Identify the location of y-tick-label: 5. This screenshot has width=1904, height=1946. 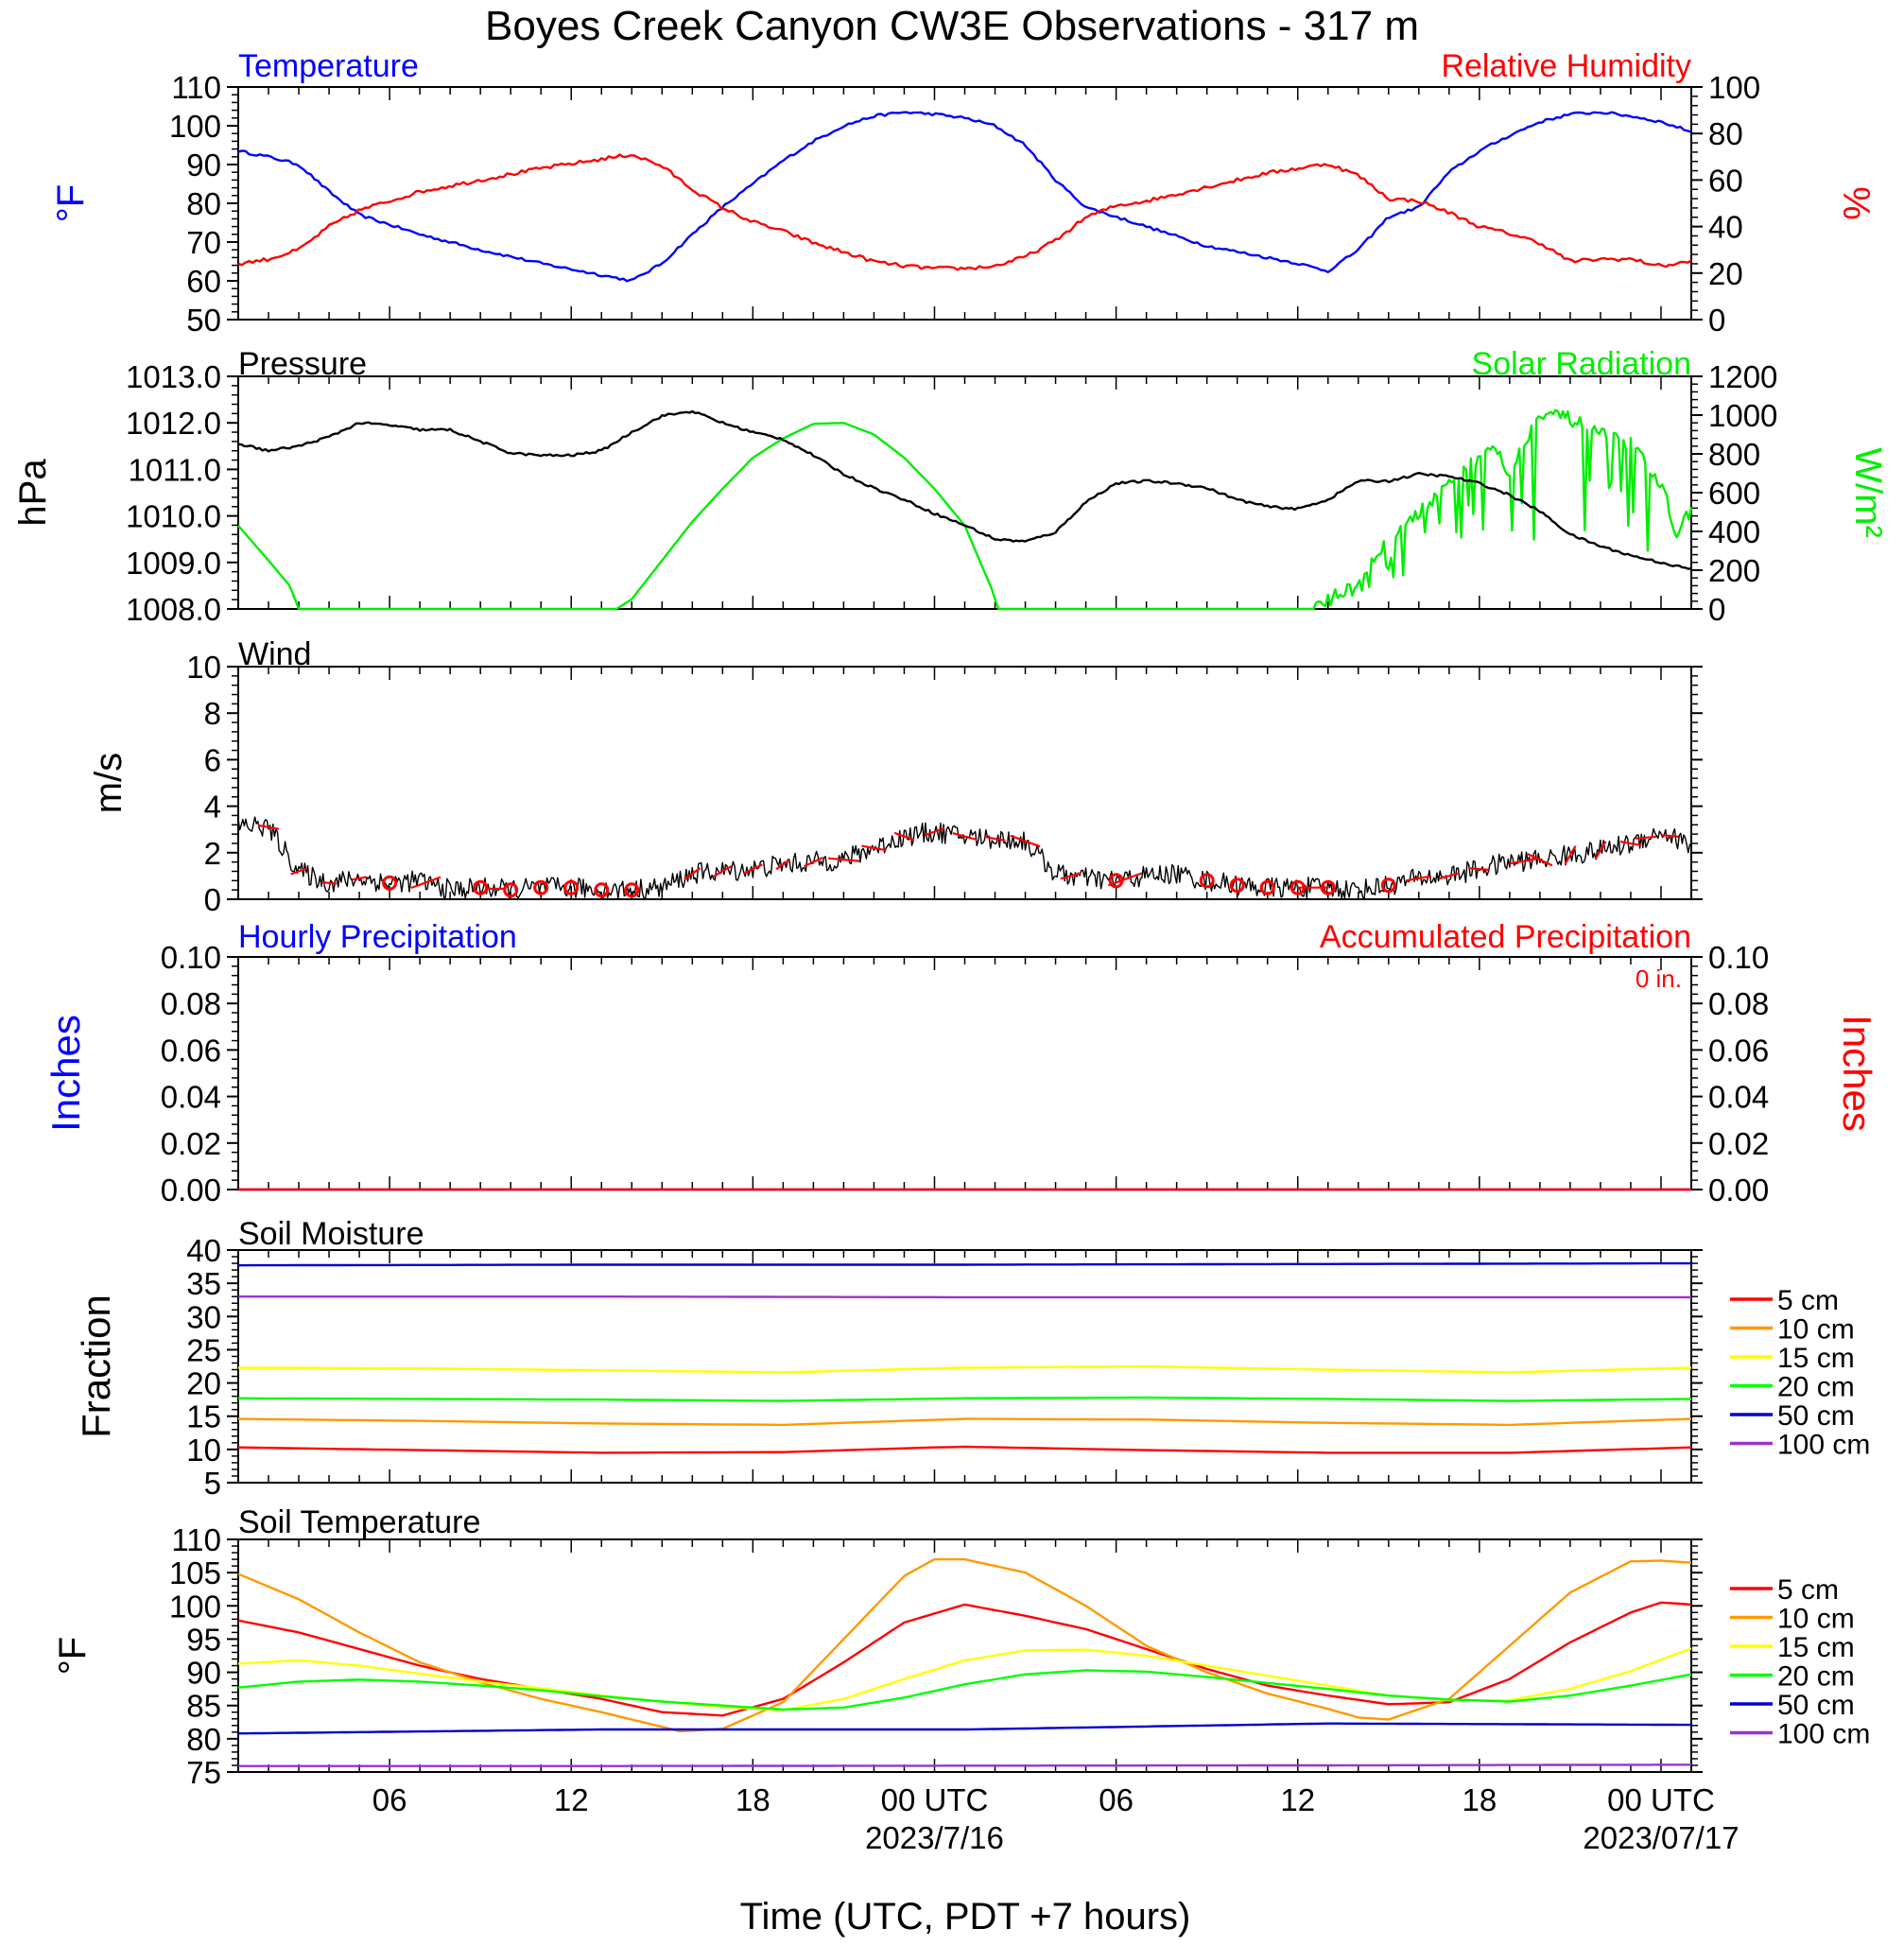
(213, 1484).